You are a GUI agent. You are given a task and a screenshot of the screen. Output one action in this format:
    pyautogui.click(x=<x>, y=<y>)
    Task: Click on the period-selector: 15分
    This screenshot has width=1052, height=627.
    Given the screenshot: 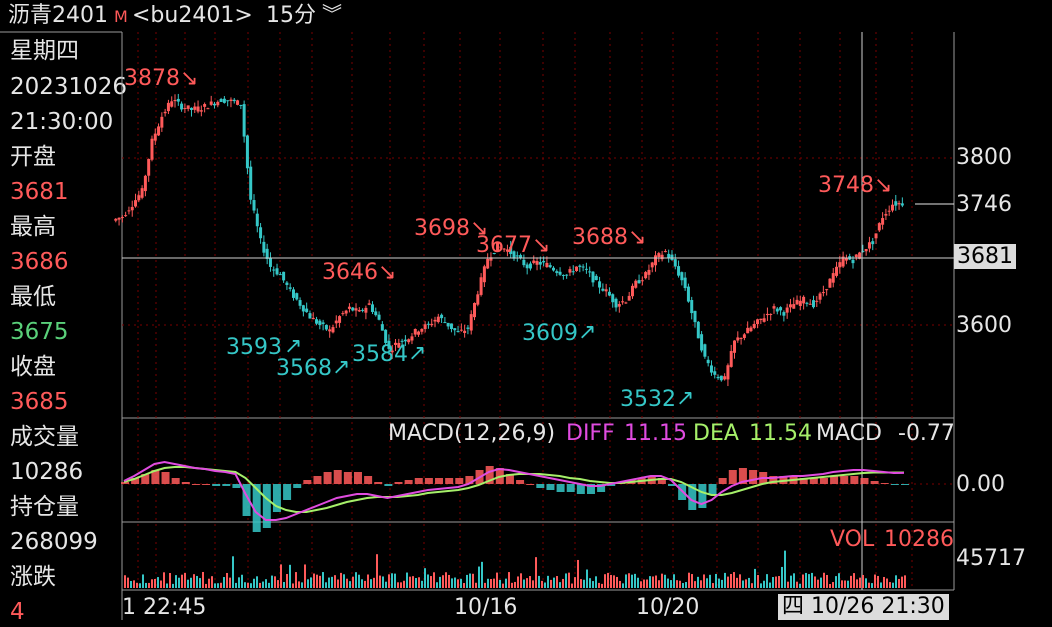 What is the action you would take?
    pyautogui.click(x=291, y=15)
    